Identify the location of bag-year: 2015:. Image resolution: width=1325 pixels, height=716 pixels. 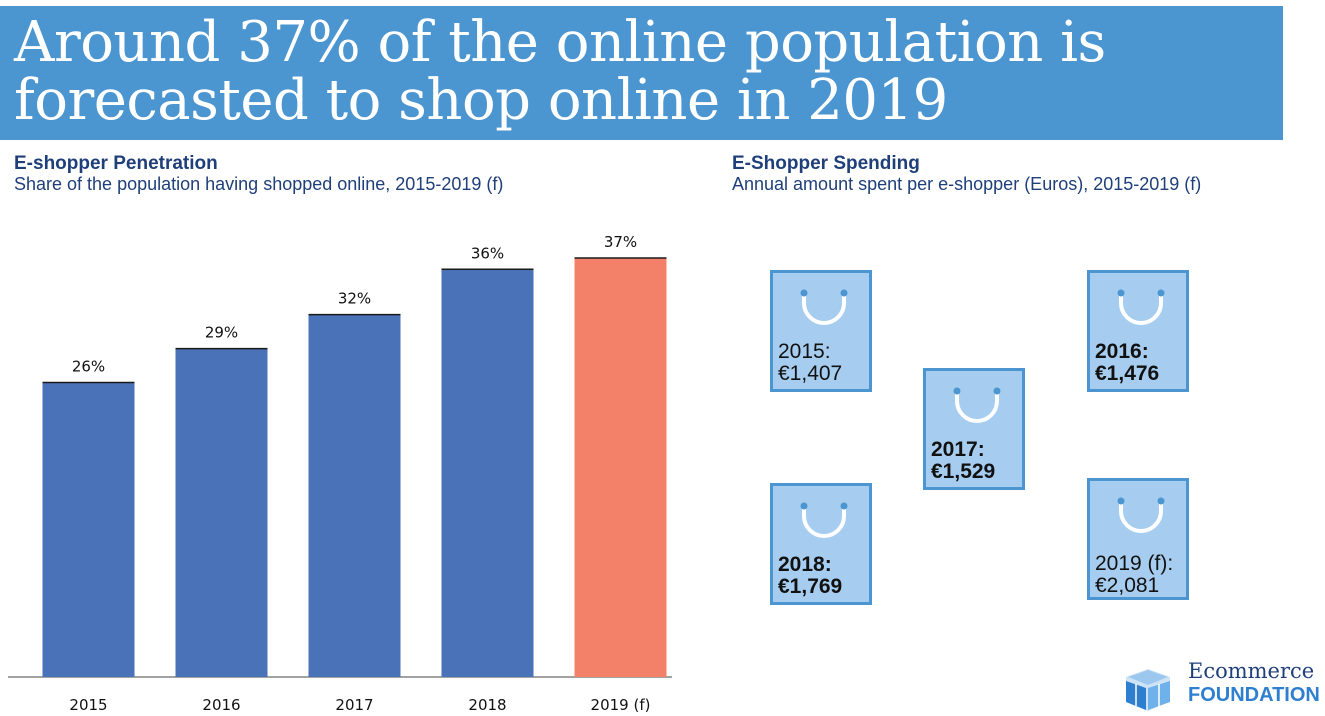
(804, 351).